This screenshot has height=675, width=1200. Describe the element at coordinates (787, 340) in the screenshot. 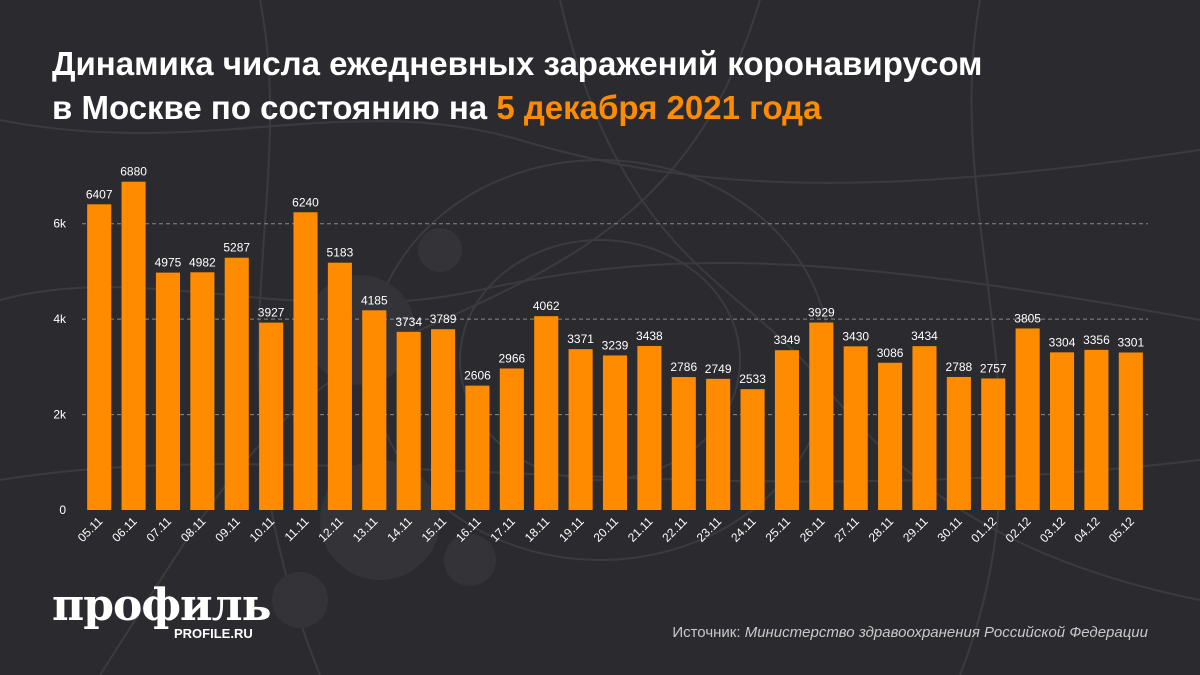

I see `bar-value-label: 3349` at that location.